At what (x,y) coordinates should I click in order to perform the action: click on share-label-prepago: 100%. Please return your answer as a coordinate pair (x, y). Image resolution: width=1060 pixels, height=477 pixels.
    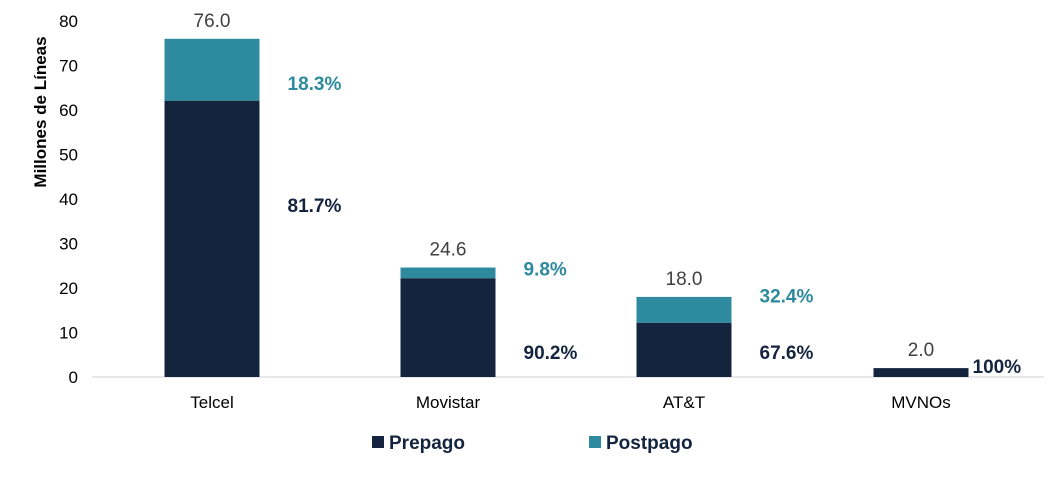
    Looking at the image, I should click on (997, 367).